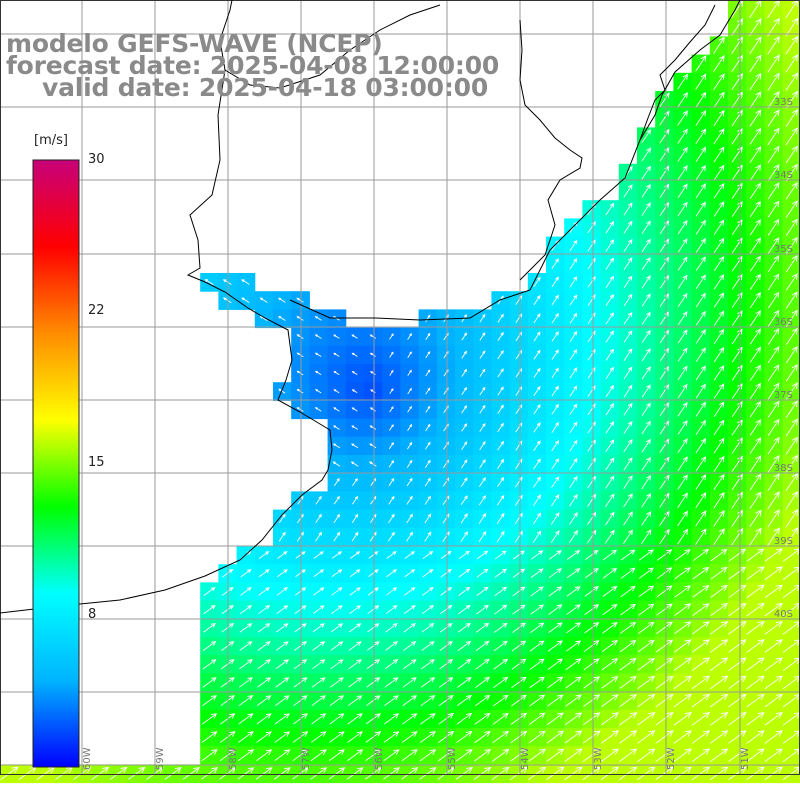 The height and width of the screenshot is (800, 800). I want to click on lon-label: 56W, so click(379, 758).